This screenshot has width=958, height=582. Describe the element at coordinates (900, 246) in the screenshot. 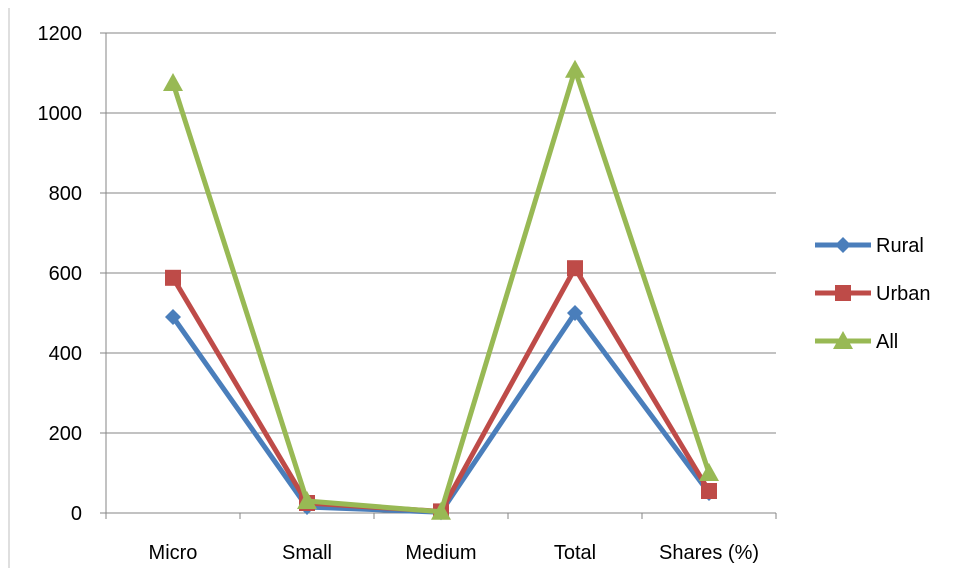

I see `legend-label: Rural` at that location.